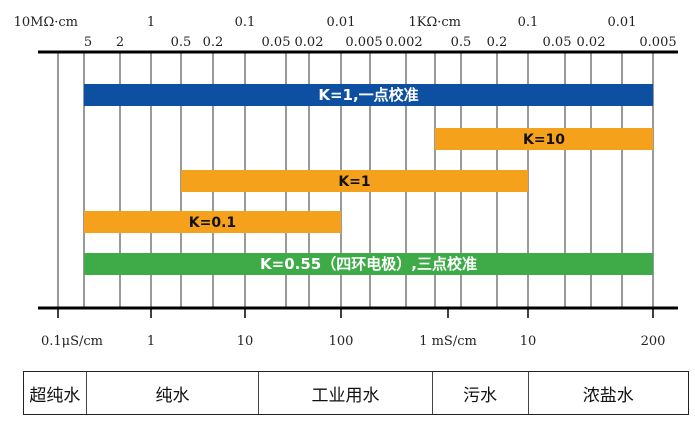 This screenshot has height=430, width=695. What do you see at coordinates (353, 328) in the screenshot?
I see `bottom-axis-ticks: 0.1μS/cm 1 10 100 1 mS/cm 10 200` at bounding box center [353, 328].